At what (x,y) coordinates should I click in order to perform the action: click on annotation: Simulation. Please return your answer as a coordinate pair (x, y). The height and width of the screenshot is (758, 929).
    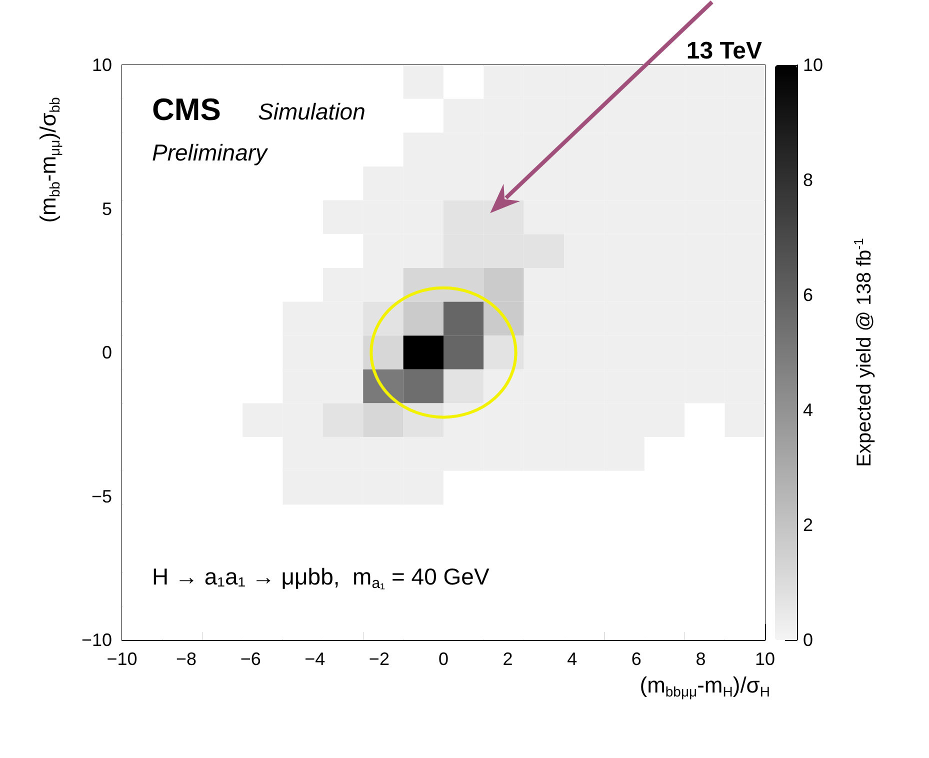
    Looking at the image, I should click on (312, 111).